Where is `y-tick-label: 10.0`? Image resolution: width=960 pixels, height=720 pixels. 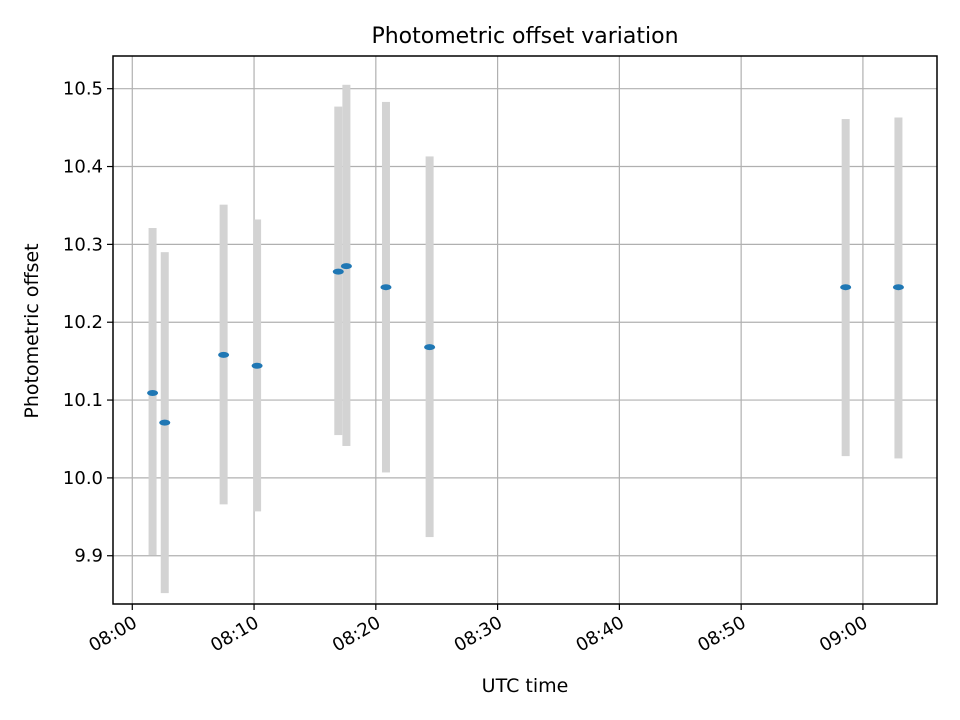
y-tick-label: 10.0 is located at coordinates (83, 478).